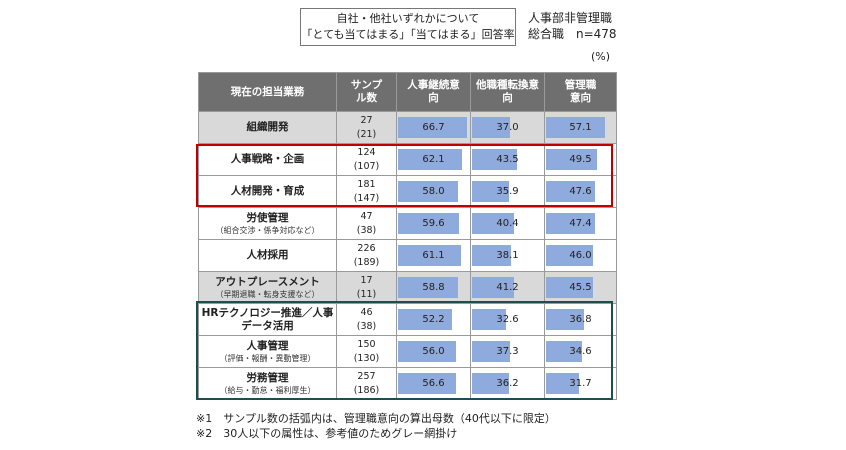  What do you see at coordinates (267, 390) in the screenshot?
I see `category-sub-label: （給与・勤怠・福利厚生）` at bounding box center [267, 390].